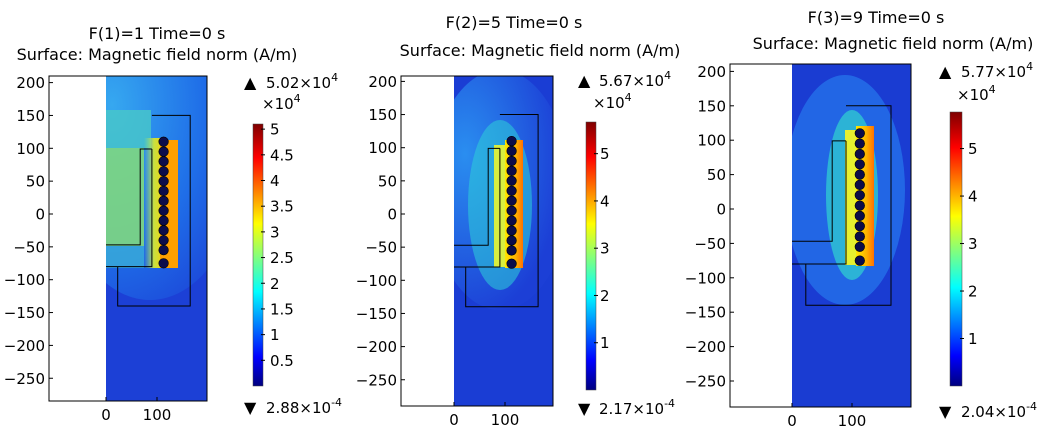 The height and width of the screenshot is (427, 1063). I want to click on colorbar-tick-label: 5, so click(605, 154).